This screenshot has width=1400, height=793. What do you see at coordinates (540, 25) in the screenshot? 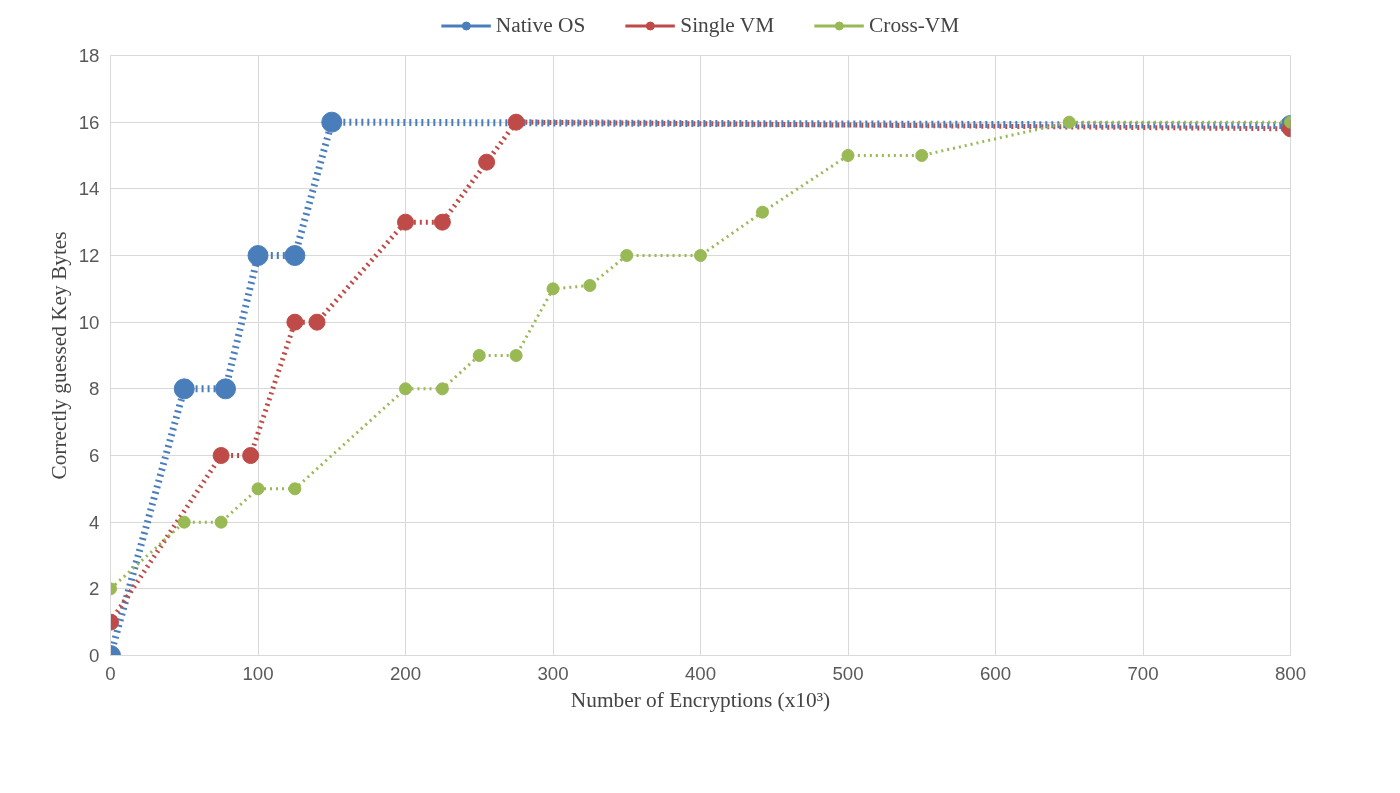
I see `legend-label: Native OS` at bounding box center [540, 25].